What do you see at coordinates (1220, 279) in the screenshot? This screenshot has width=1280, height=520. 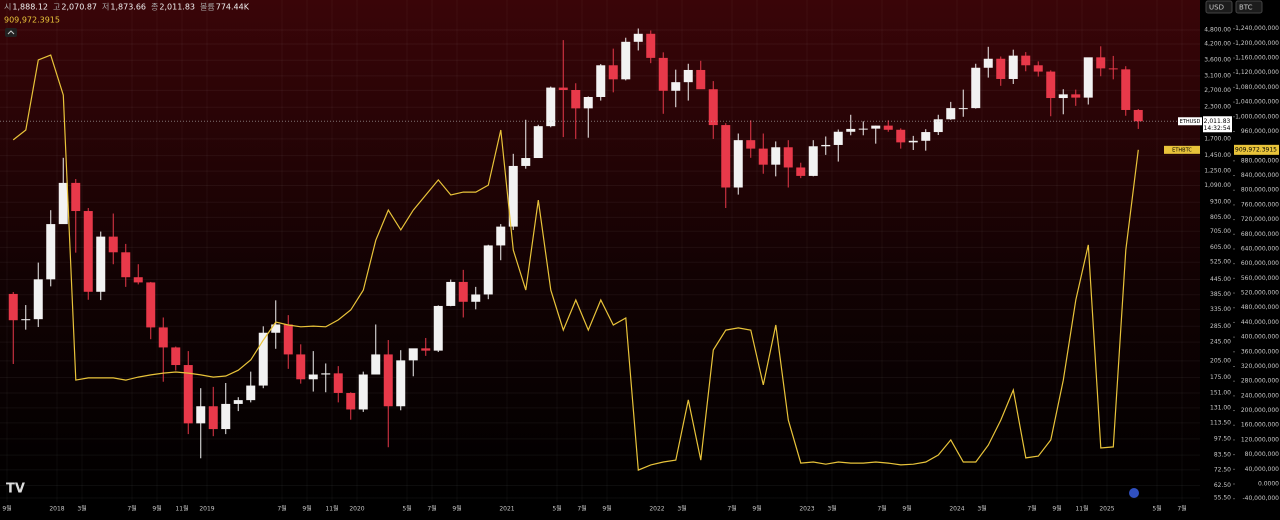 I see `y-tick-label: 445.00` at bounding box center [1220, 279].